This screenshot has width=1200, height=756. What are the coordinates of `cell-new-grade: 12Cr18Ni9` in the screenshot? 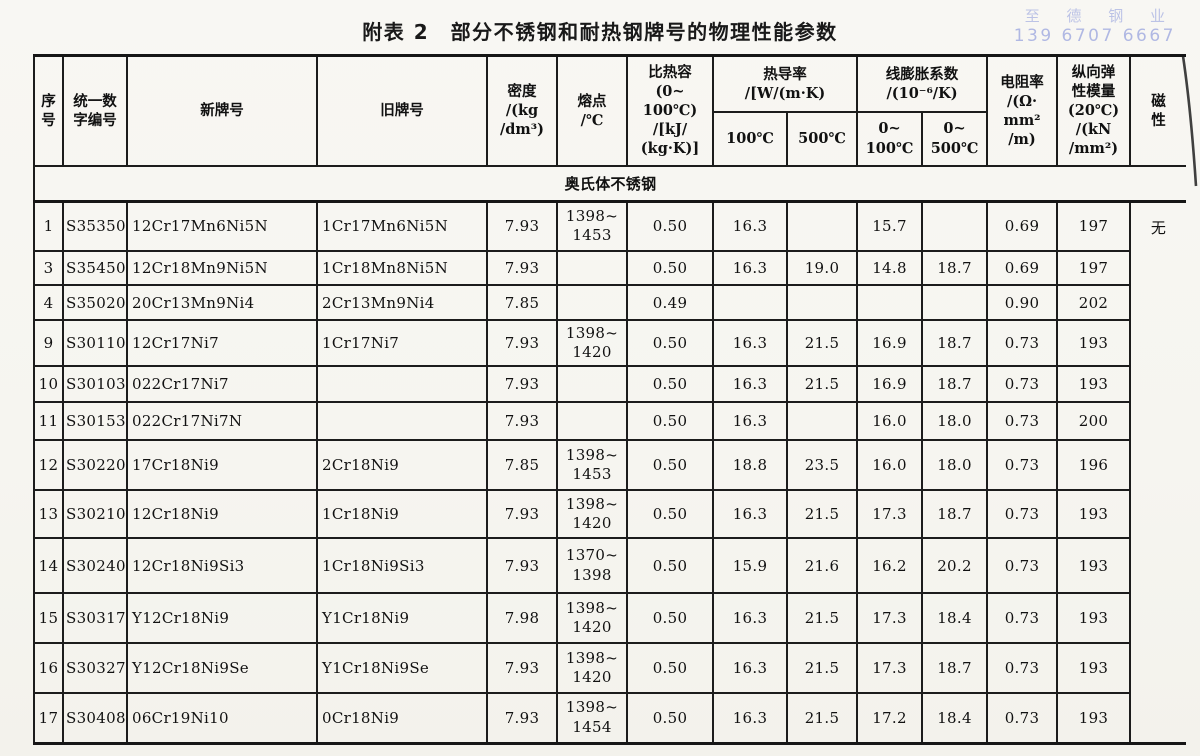 It's located at (222, 514).